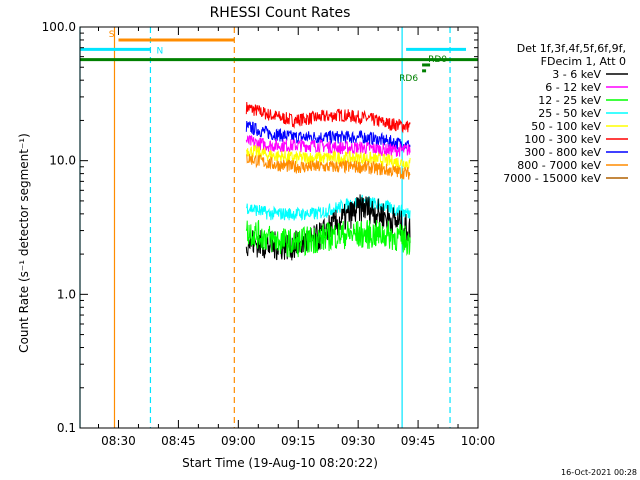 This screenshot has width=640, height=480. What do you see at coordinates (62, 161) in the screenshot?
I see `y-tick-label: 10.0` at bounding box center [62, 161].